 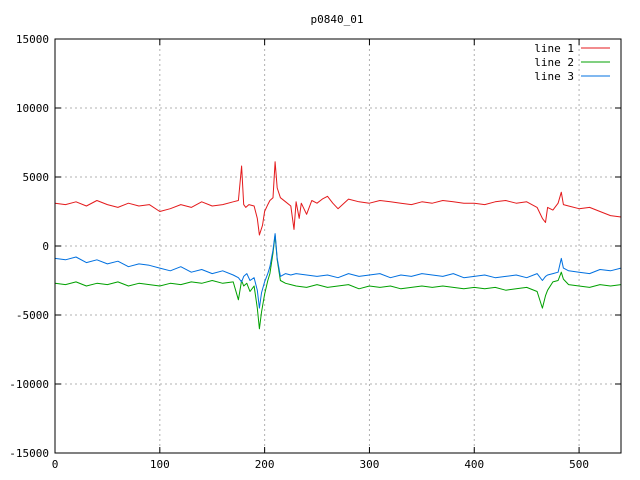 What do you see at coordinates (55, 464) in the screenshot?
I see `x-tick-label: 0` at bounding box center [55, 464].